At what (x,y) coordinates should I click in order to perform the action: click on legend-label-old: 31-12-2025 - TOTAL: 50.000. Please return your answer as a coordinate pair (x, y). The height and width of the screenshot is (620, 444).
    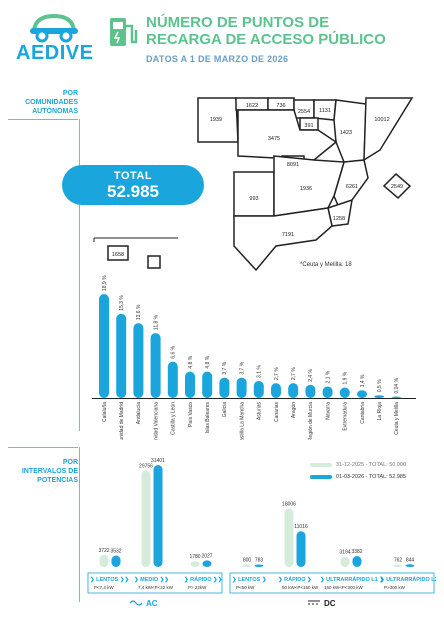
    Looking at the image, I should click on (371, 465).